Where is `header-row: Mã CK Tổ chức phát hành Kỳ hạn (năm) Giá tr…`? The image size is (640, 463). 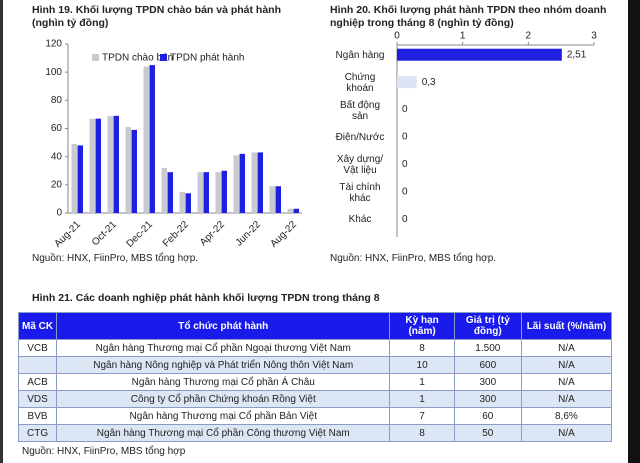
header-row: Mã CK Tổ chức phát hành Kỳ hạn (năm) Giá tr… is located at coordinates (315, 326).